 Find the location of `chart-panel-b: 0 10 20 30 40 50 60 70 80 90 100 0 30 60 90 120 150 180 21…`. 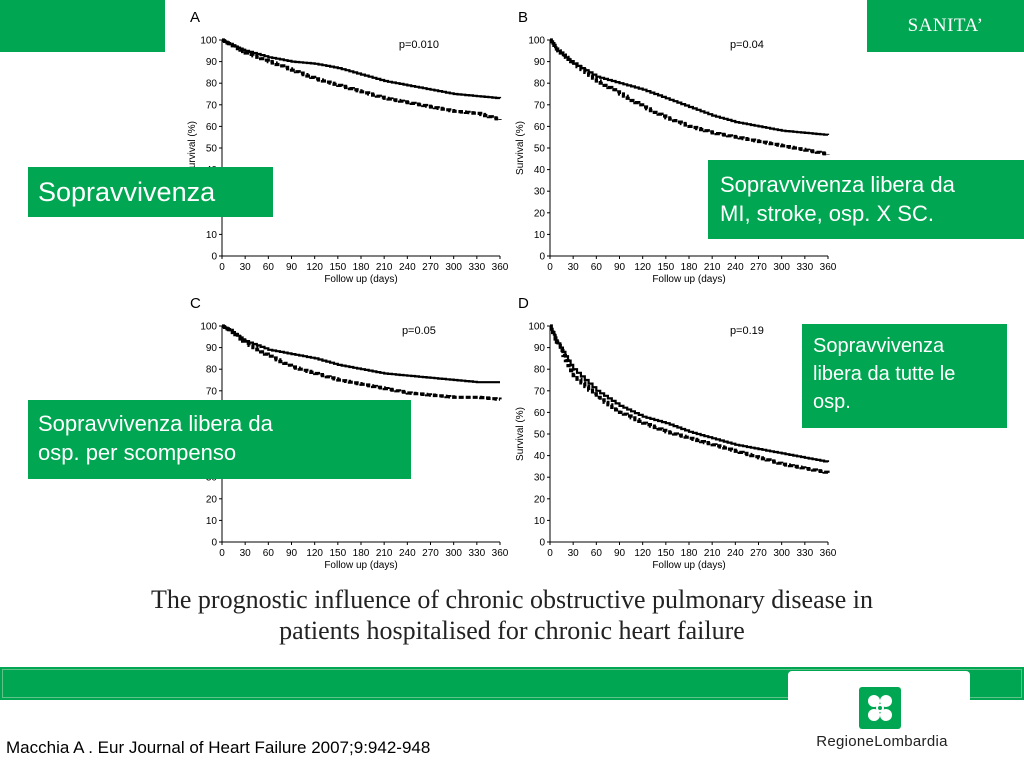

chart-panel-b: 0 10 20 30 40 50 60 70 80 90 100 0 30 60 90 120 150 180 21… is located at coordinates (675, 146).